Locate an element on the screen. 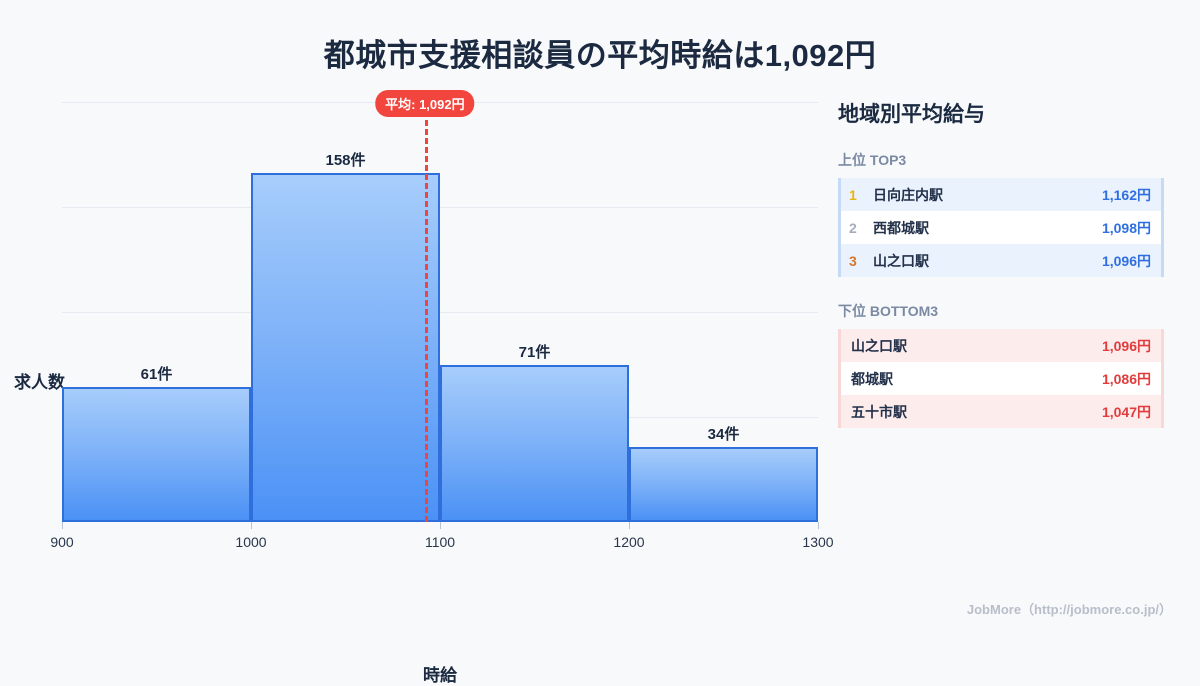  salary-value: 1,047円 is located at coordinates (1126, 411).